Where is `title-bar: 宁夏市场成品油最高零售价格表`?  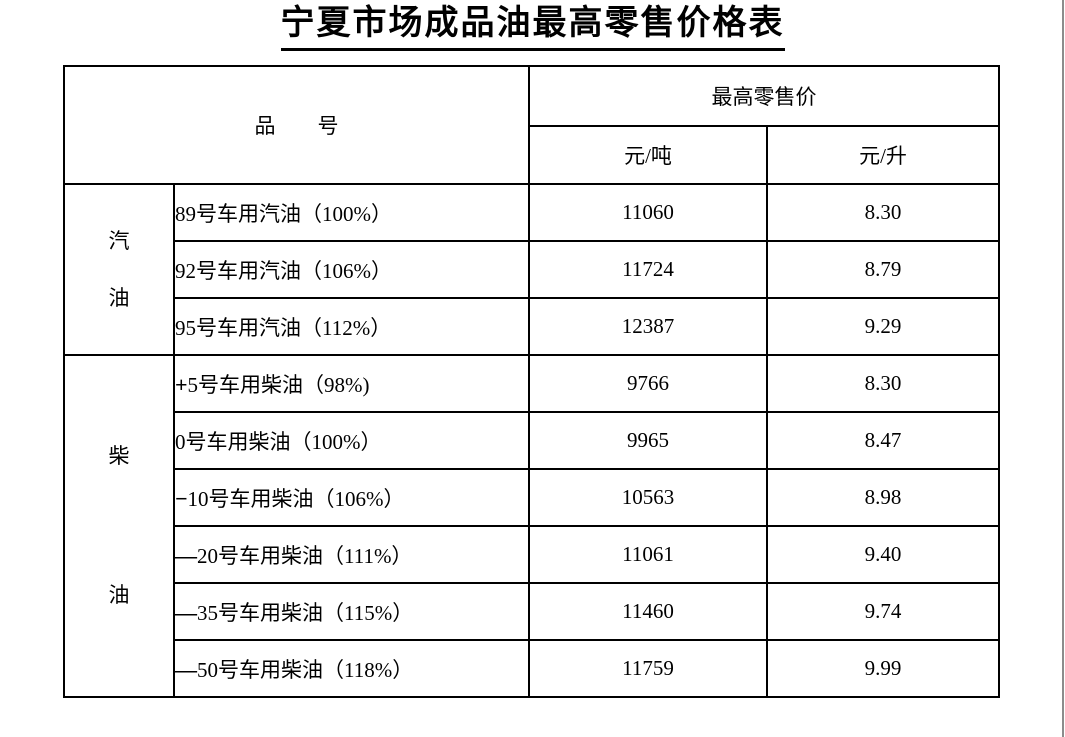 title-bar: 宁夏市场成品油最高零售价格表 is located at coordinates (532, 27).